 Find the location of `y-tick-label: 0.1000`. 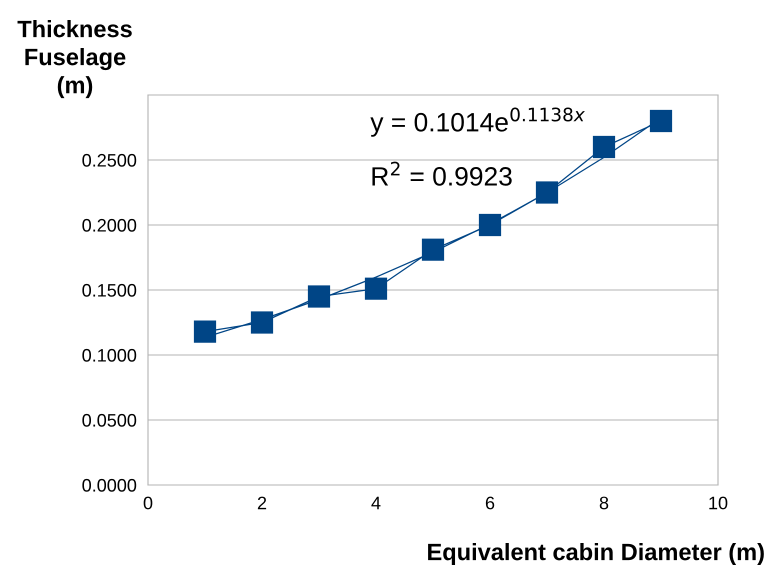

y-tick-label: 0.1000 is located at coordinates (109, 355).